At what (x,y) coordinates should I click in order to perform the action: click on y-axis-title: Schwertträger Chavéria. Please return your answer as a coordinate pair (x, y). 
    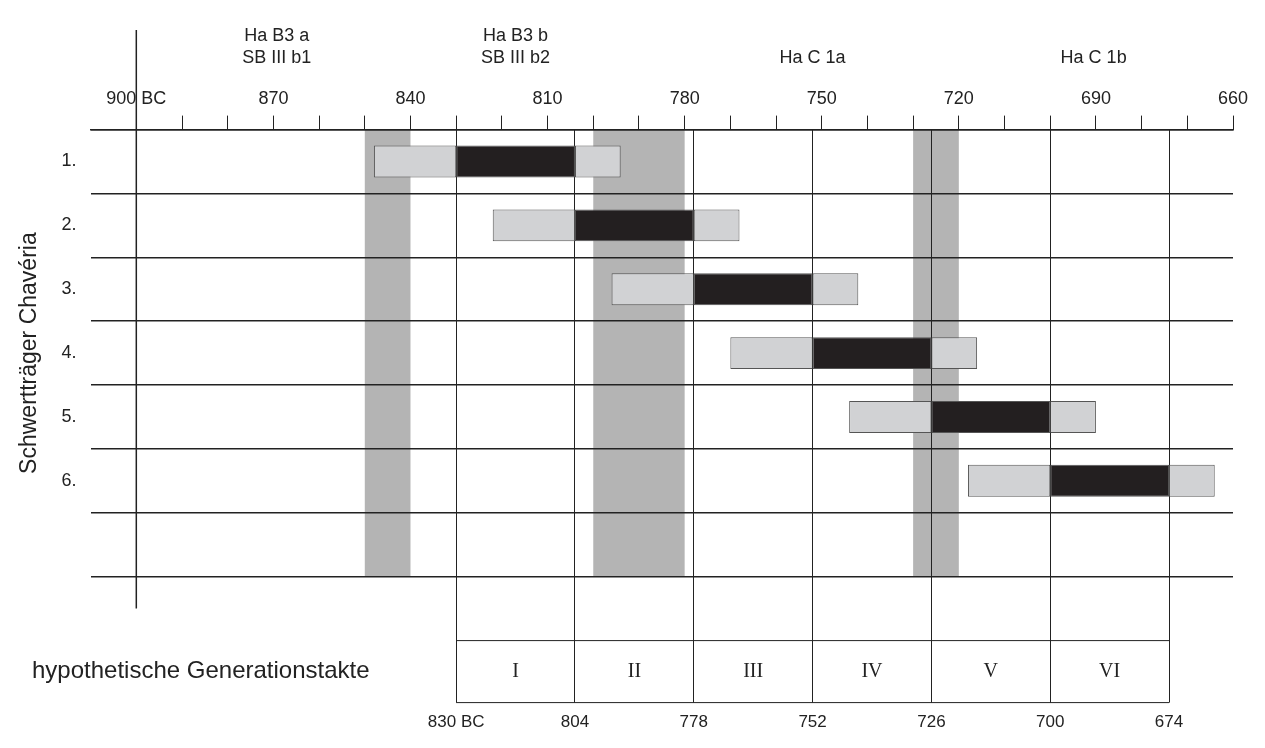
    Looking at the image, I should click on (28, 353).